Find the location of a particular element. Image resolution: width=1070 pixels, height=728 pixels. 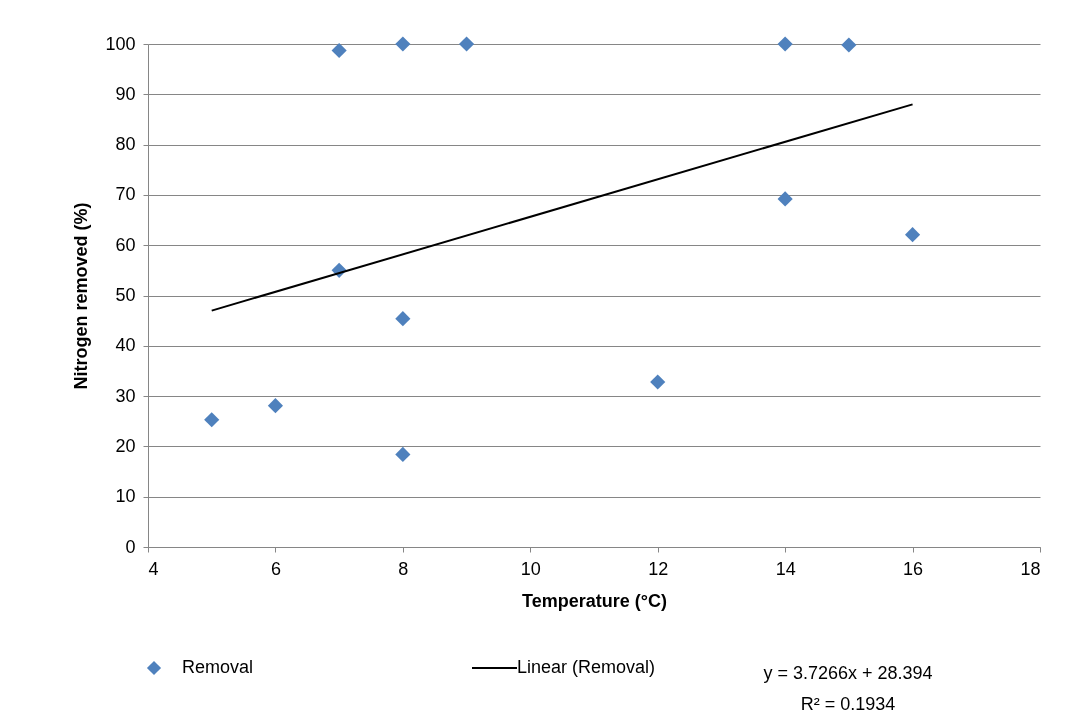

legend-label: Removal is located at coordinates (218, 667).